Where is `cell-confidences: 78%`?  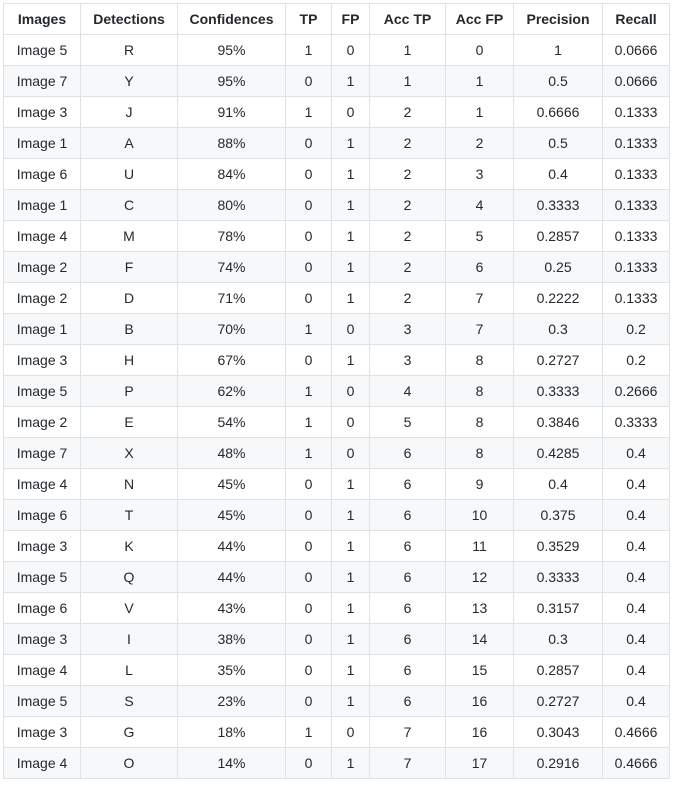 cell-confidences: 78% is located at coordinates (231, 236).